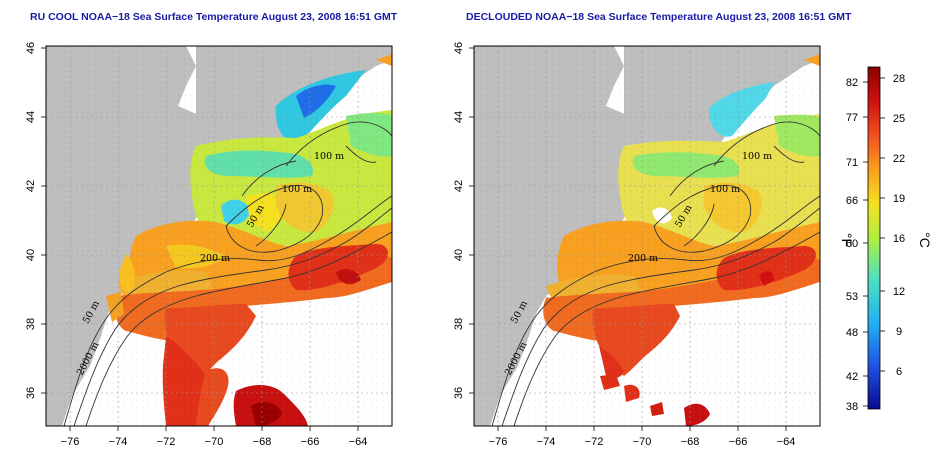 The height and width of the screenshot is (475, 950). Describe the element at coordinates (852, 201) in the screenshot. I see `colorbar-f-tick-3: 66` at that location.